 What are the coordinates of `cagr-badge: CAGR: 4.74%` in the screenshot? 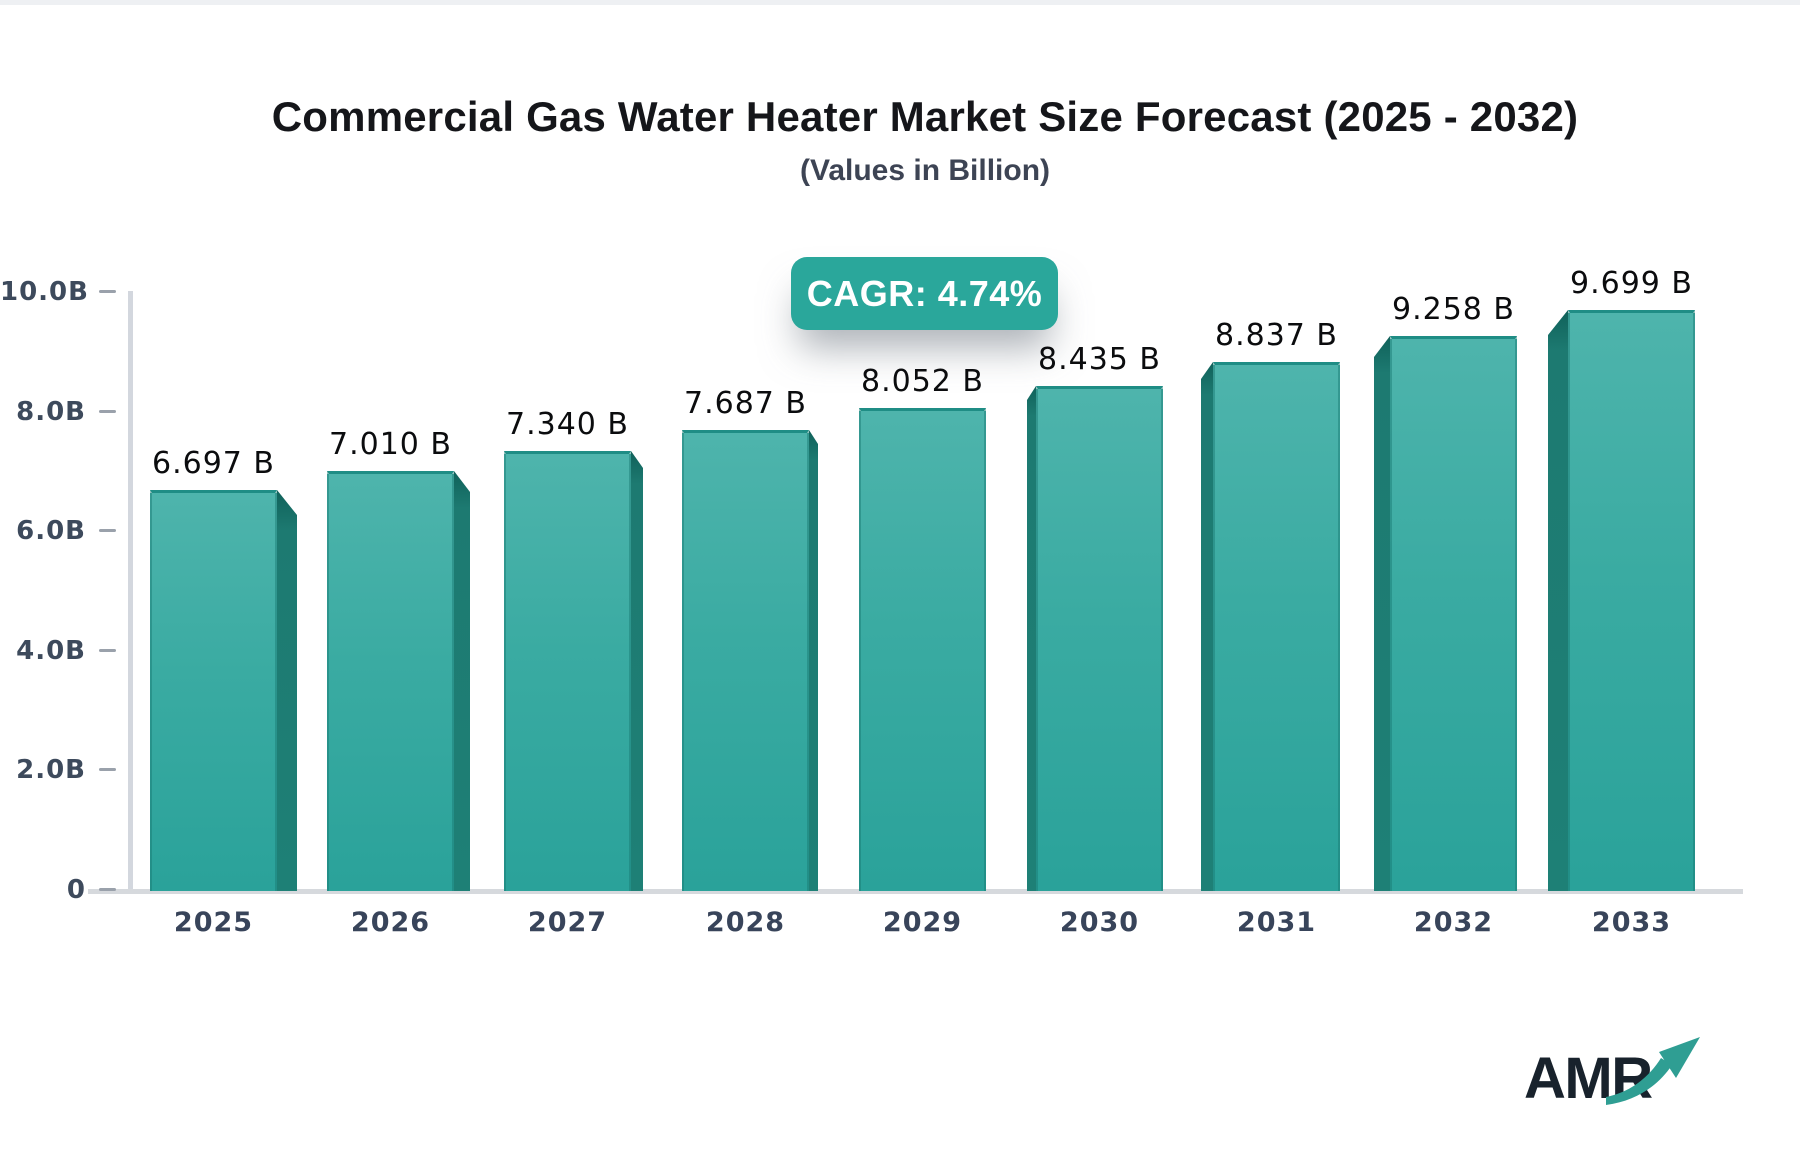 It's located at (924, 293).